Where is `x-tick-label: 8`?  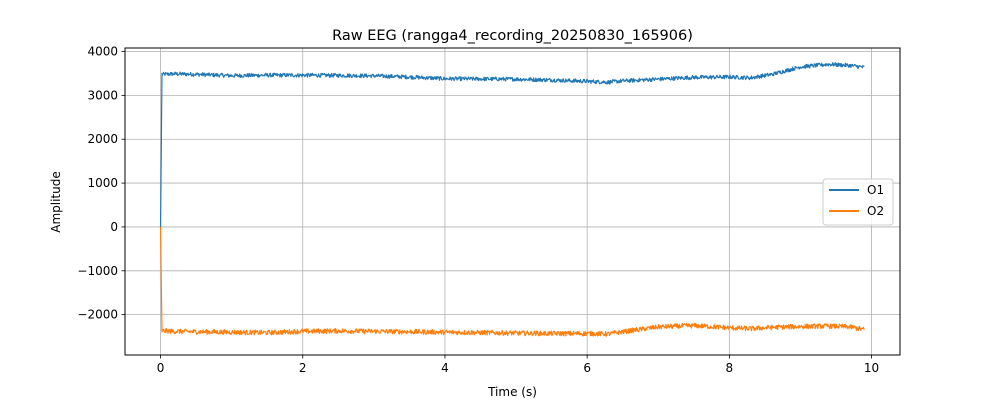
x-tick-label: 8 is located at coordinates (730, 368).